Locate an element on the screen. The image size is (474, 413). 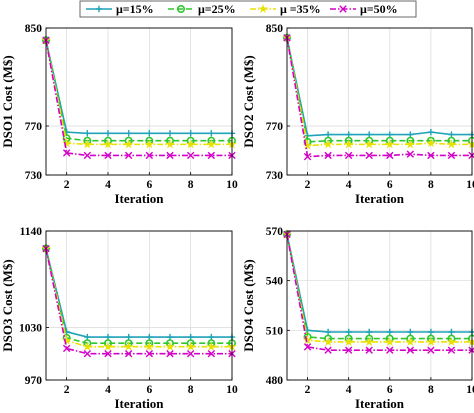
y-tick-label: 770 is located at coordinates (275, 127).